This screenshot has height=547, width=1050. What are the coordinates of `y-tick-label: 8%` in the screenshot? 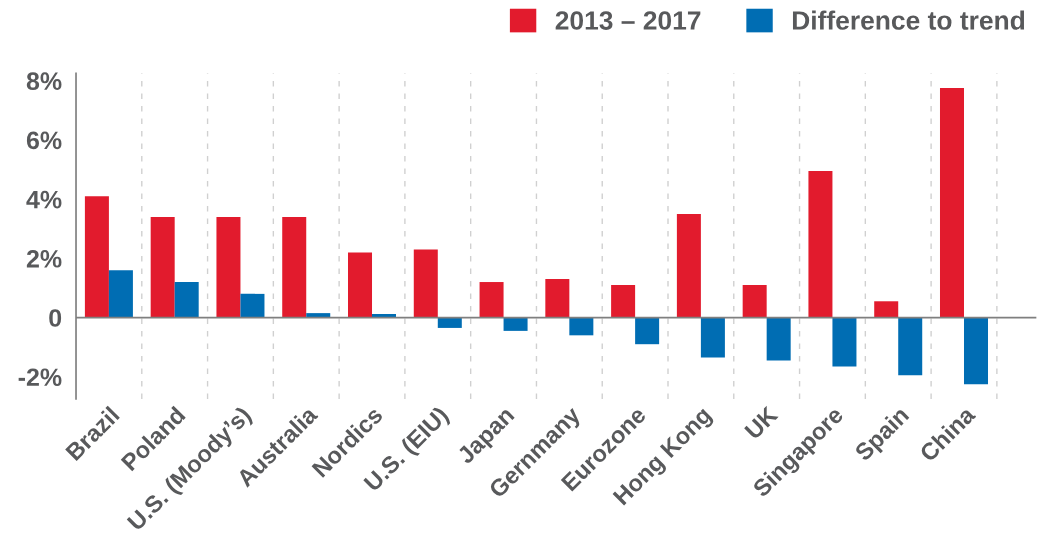 It's located at (44, 81).